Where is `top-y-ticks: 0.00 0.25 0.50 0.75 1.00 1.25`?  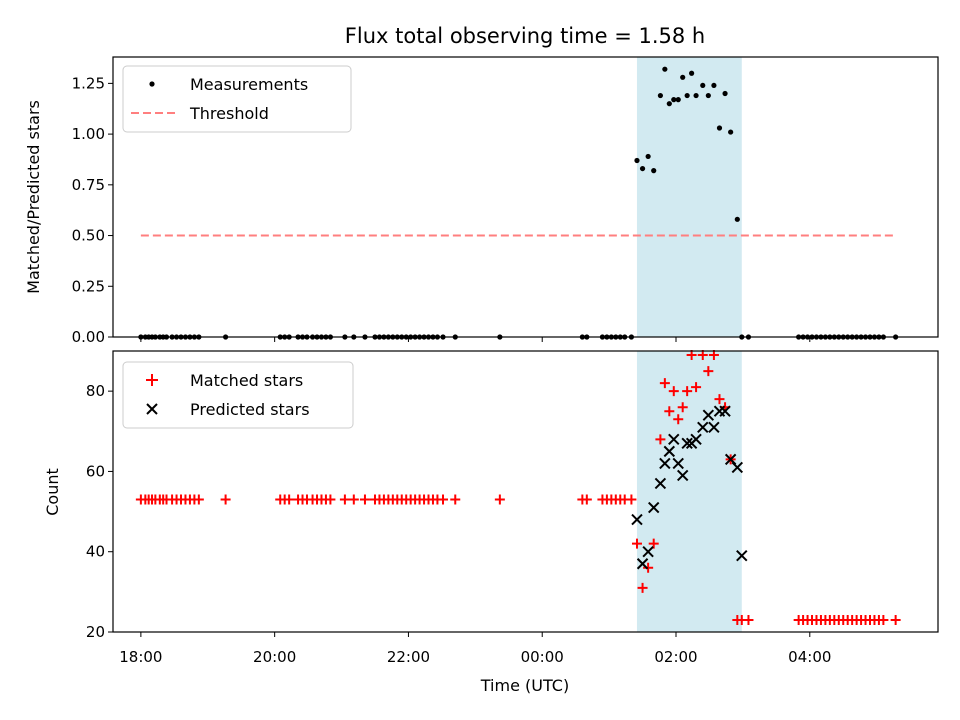 top-y-ticks: 0.00 0.25 0.50 0.75 1.00 1.25 is located at coordinates (92, 210).